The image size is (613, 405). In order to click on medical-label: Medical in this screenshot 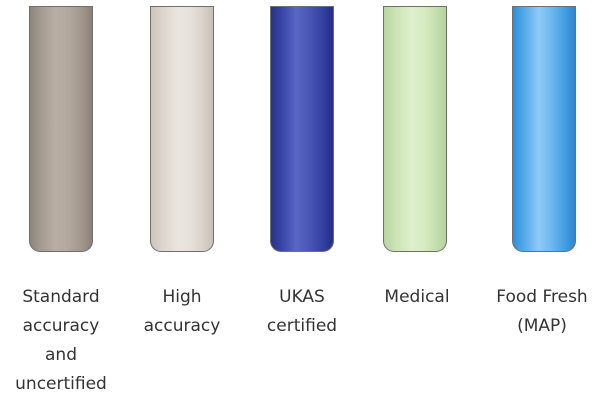, I will do `click(417, 297)`.